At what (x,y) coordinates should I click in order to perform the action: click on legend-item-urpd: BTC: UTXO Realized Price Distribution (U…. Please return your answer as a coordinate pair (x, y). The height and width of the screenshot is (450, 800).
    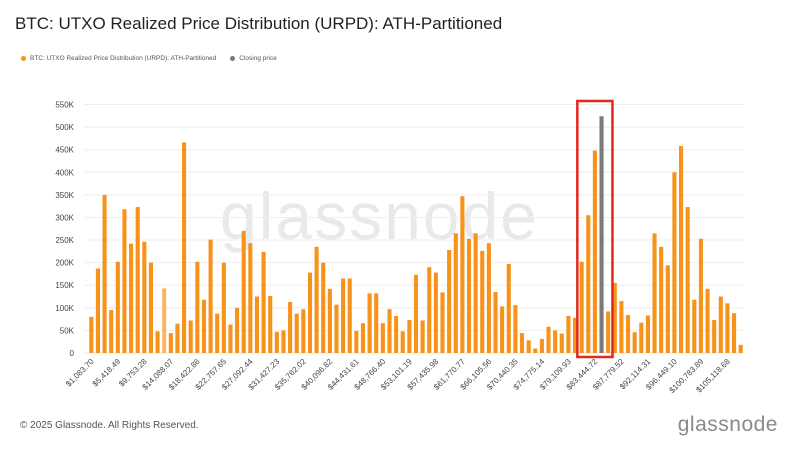
    Looking at the image, I should click on (118, 58).